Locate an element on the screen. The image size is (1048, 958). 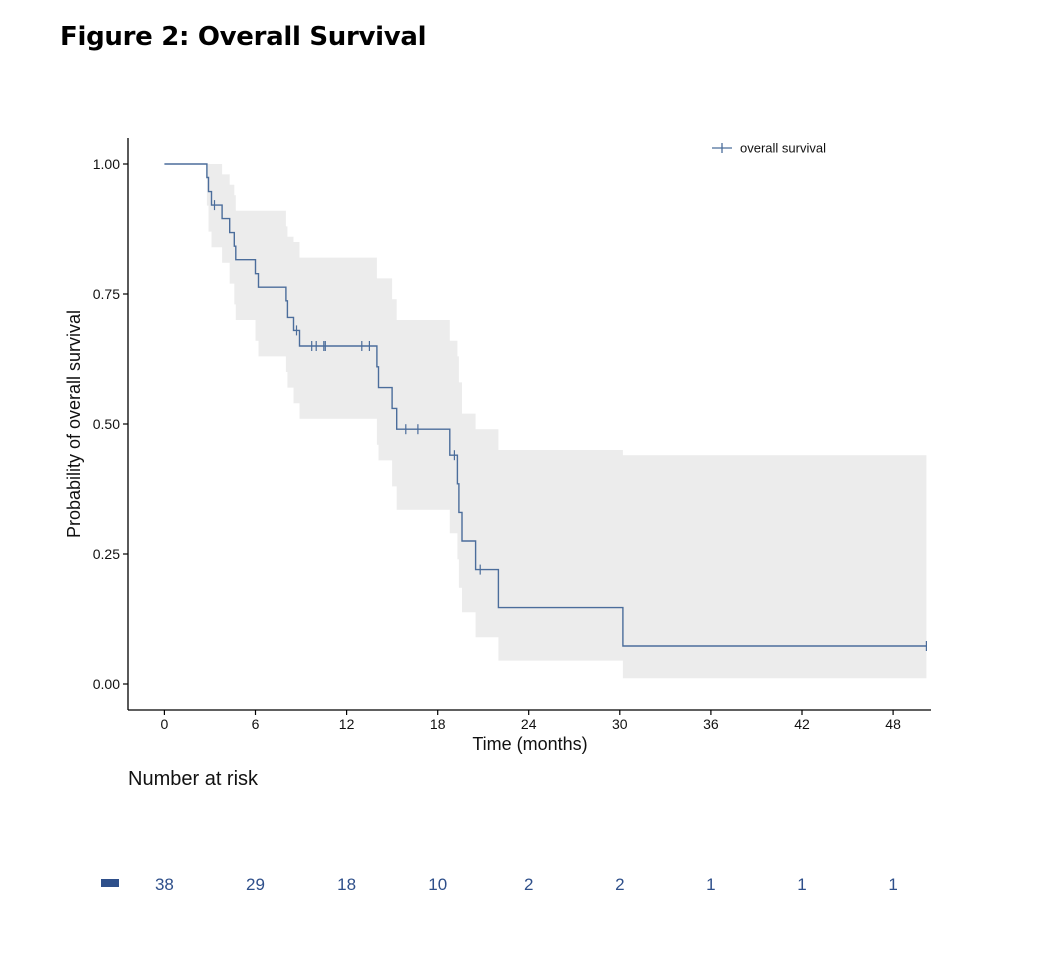
risk-count: 29 is located at coordinates (255, 884).